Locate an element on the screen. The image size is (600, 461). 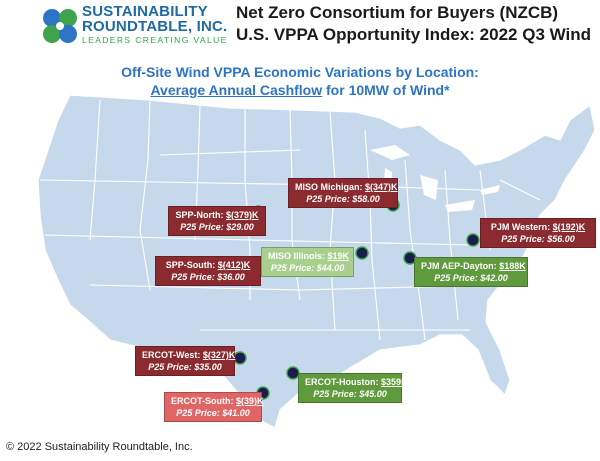
location-cashflow: $19K is located at coordinates (338, 256).